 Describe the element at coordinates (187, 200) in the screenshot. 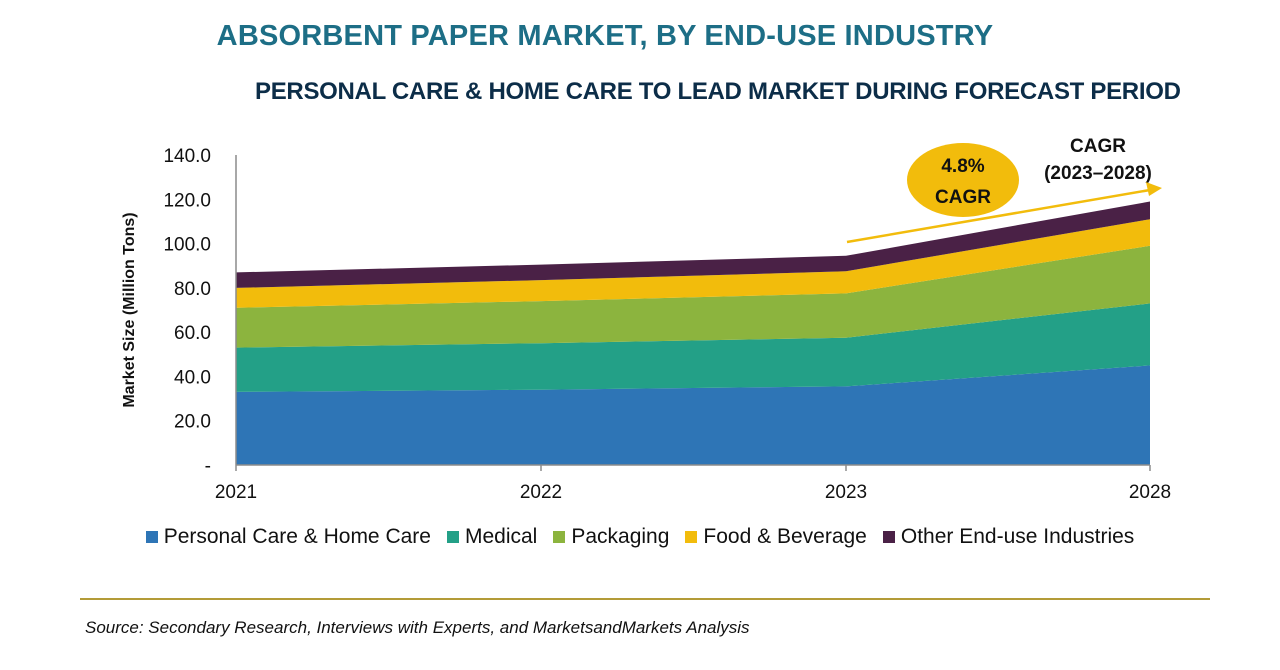

I see `y-tick-label: 120.0` at that location.